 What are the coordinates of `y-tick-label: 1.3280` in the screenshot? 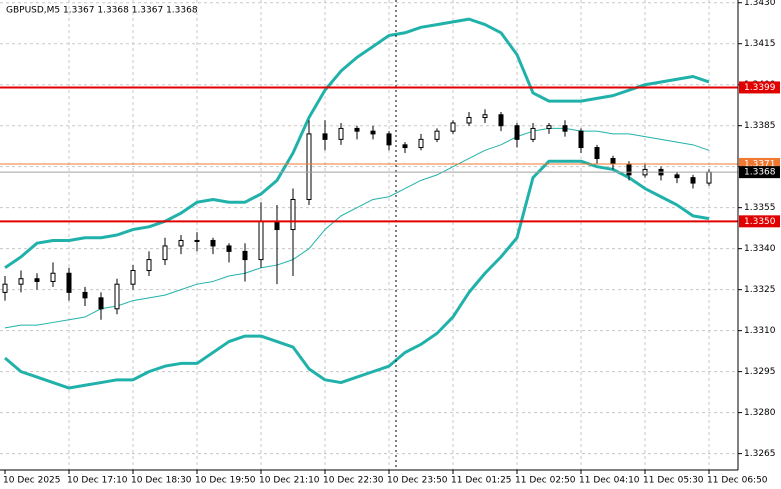 It's located at (760, 413).